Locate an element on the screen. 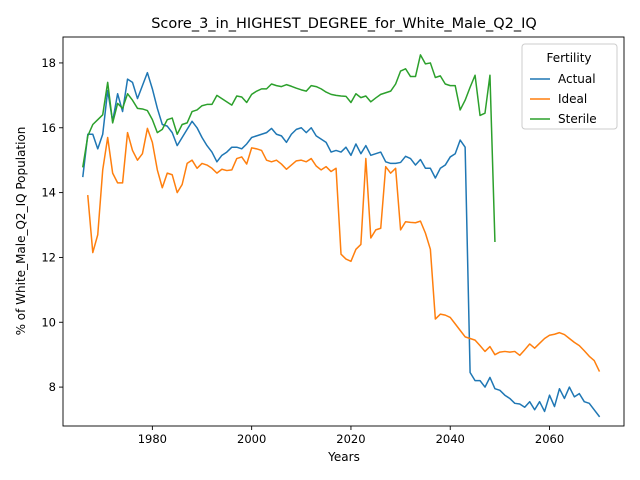 Image resolution: width=640 pixels, height=480 pixels. x-axis-label: Years is located at coordinates (343, 457).